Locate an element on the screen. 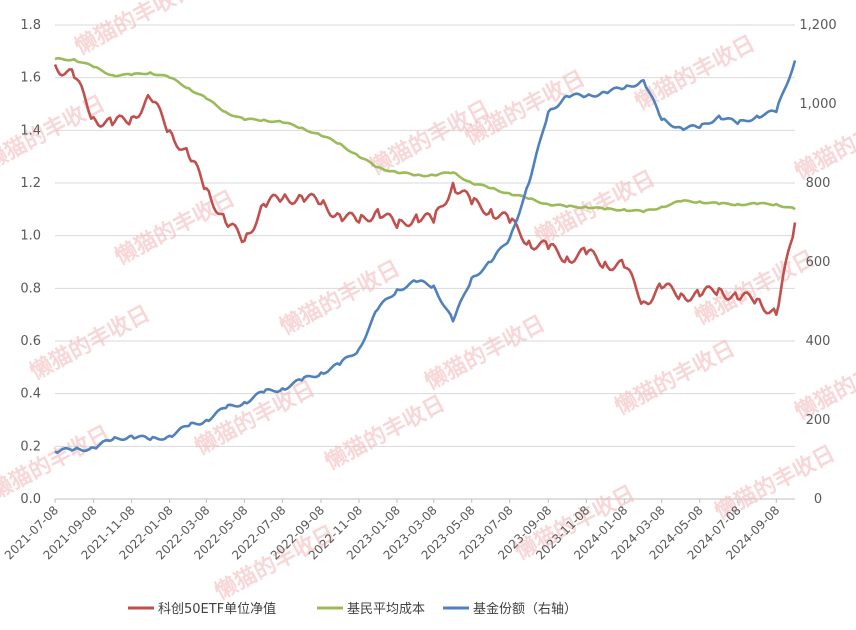  right-tick-label: 600 is located at coordinates (818, 262).